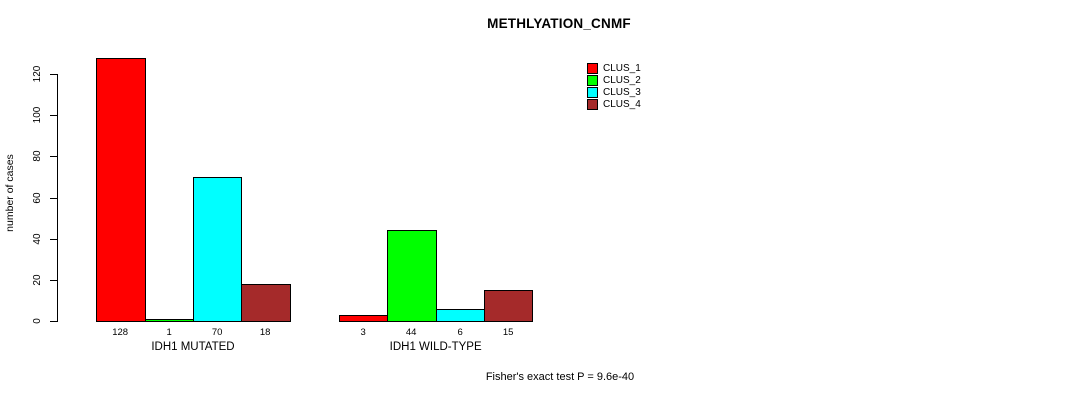 This screenshot has width=1090, height=400. What do you see at coordinates (217, 249) in the screenshot?
I see `bar-clus_3-idh1-mutated` at bounding box center [217, 249].